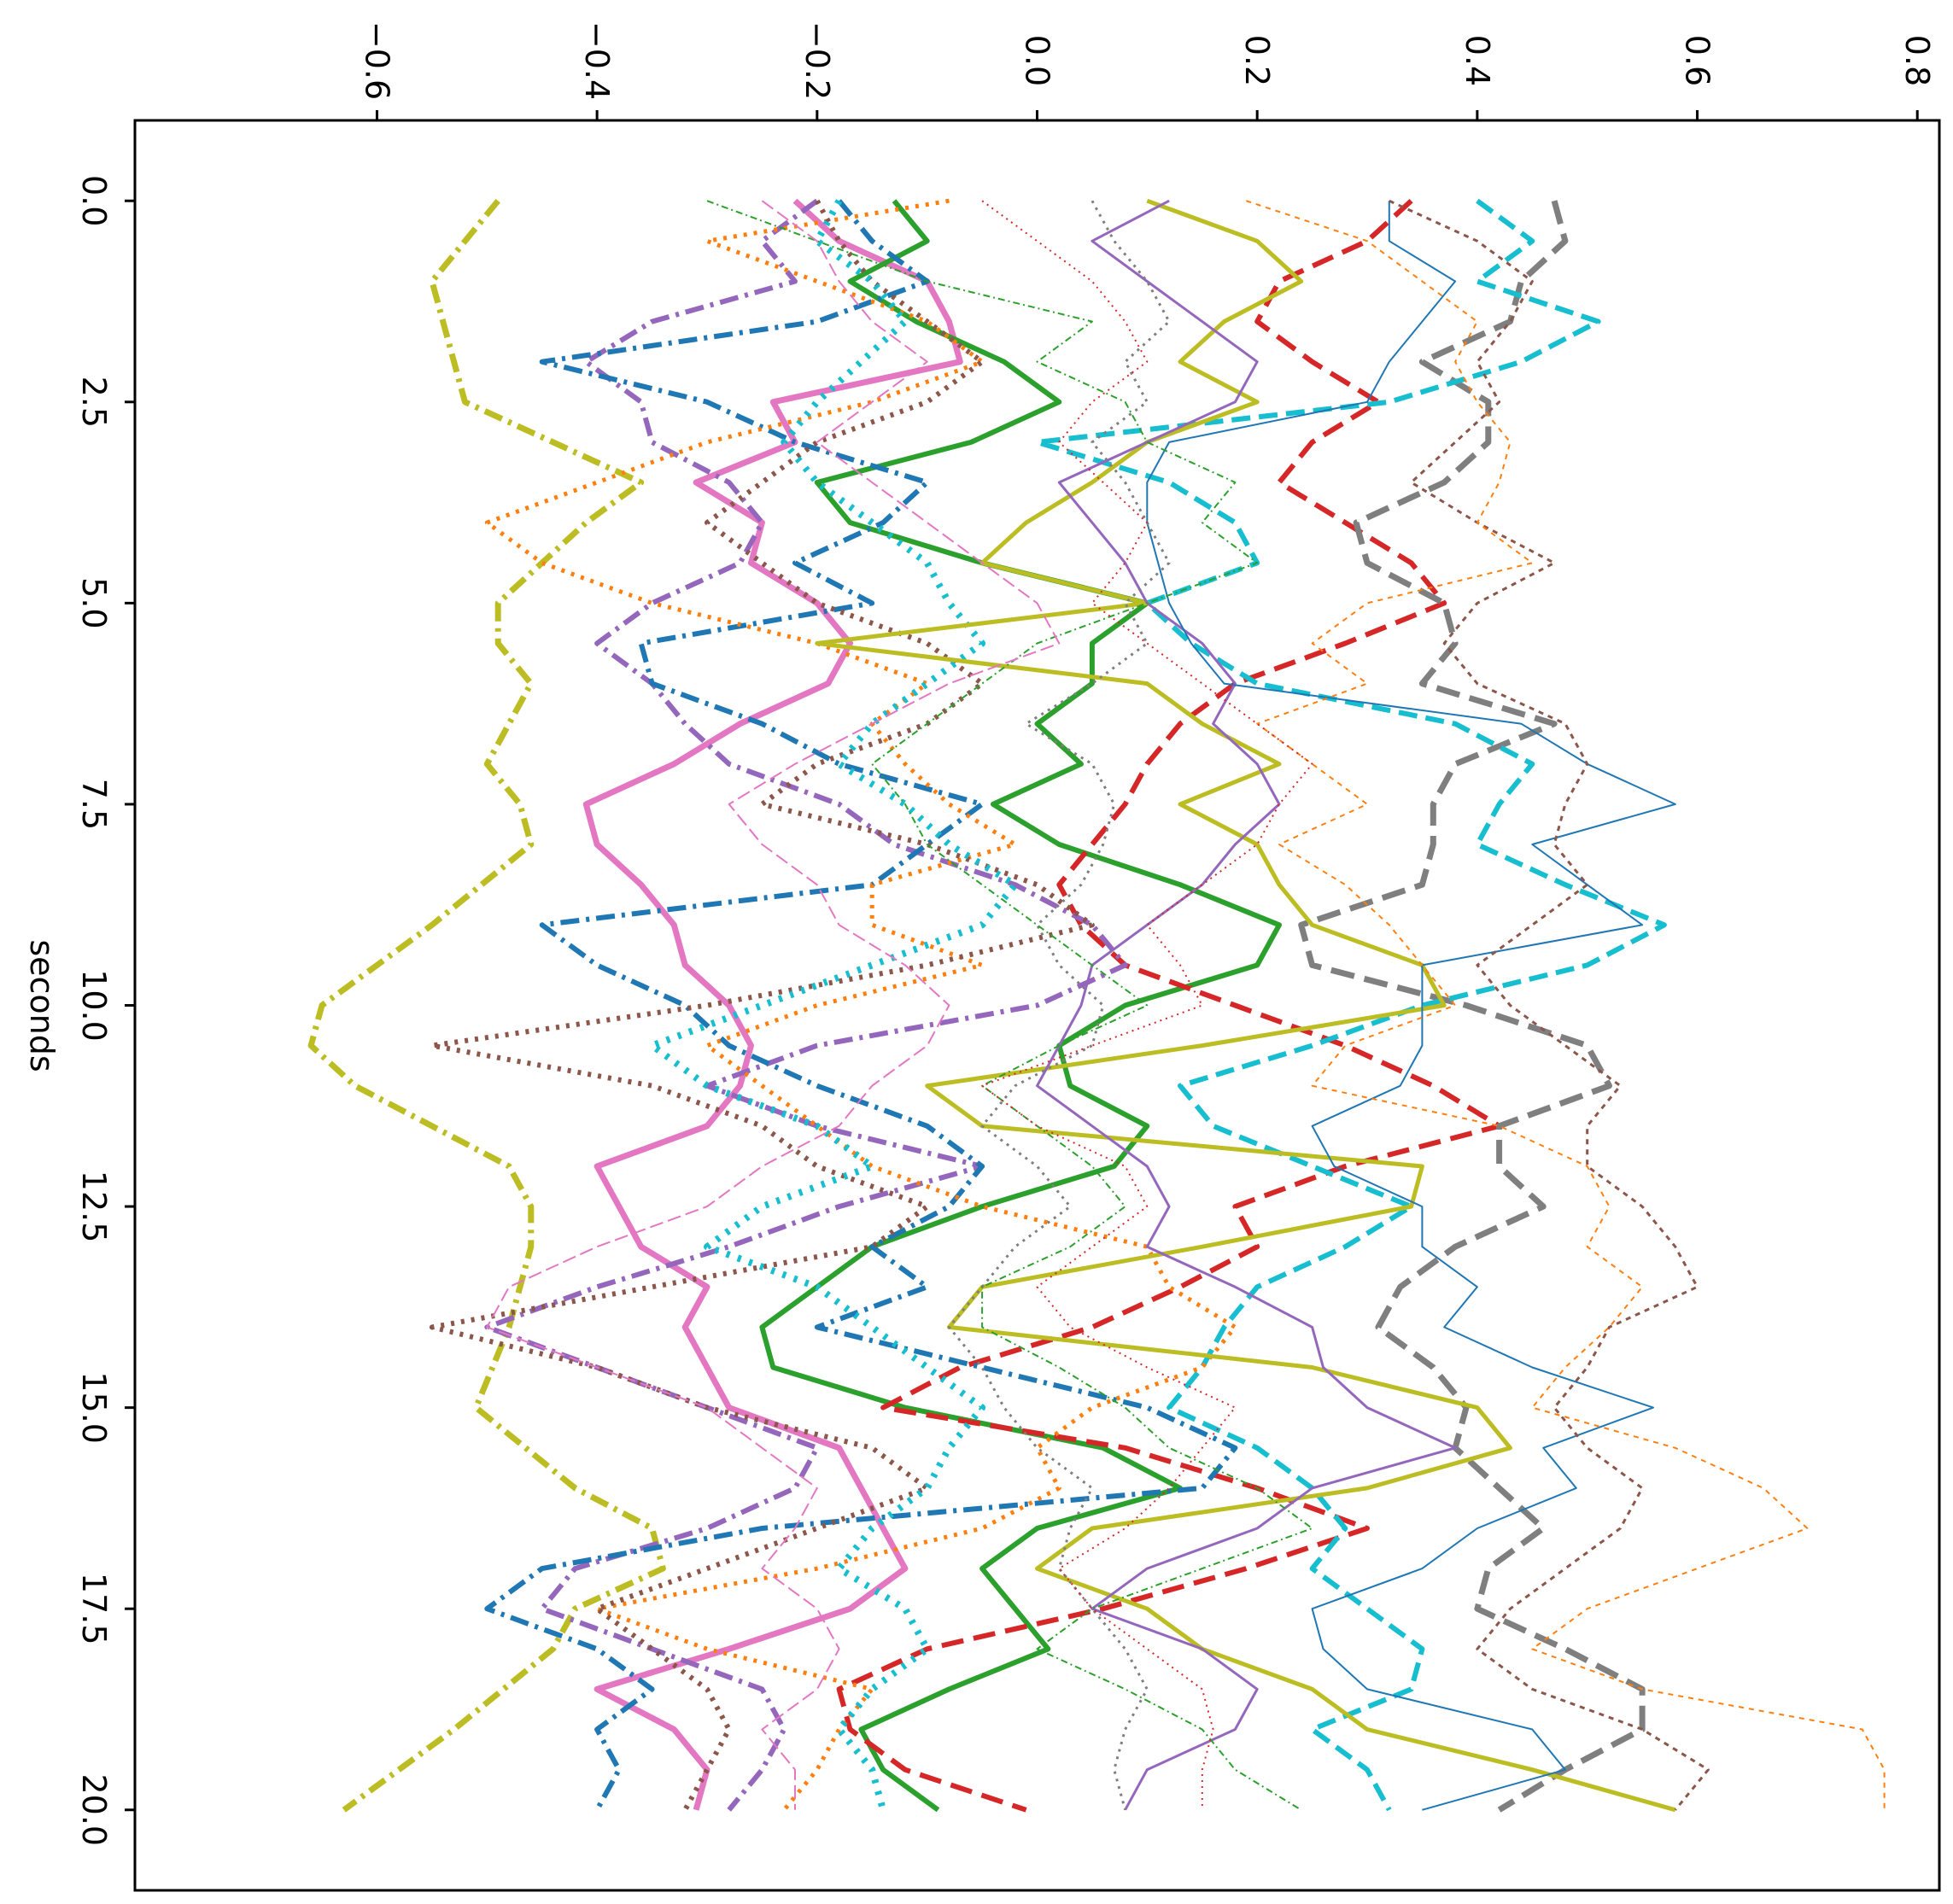 The image size is (1953, 1904). What do you see at coordinates (94, 1609) in the screenshot?
I see `seconds-tick-label: 17.5` at bounding box center [94, 1609].